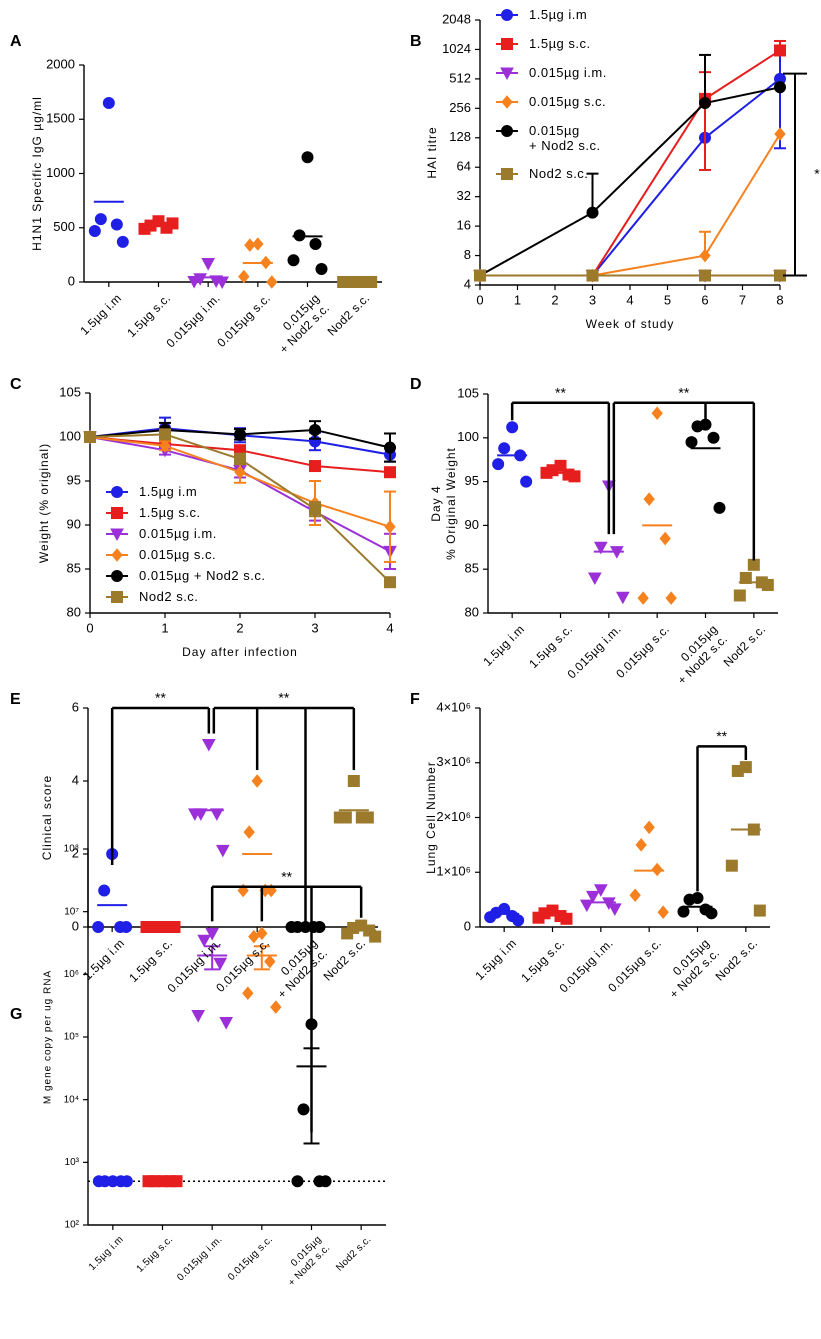  Describe the element at coordinates (630, 324) in the screenshot. I see `x-axis-label: Week of study` at that location.